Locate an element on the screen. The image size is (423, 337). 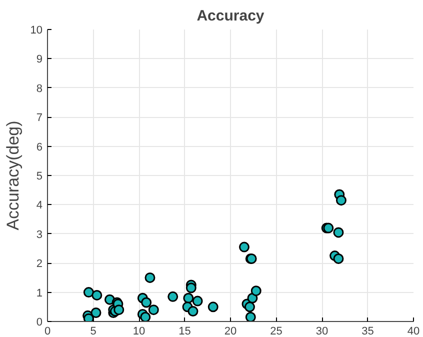
y-tick-label: 0 is located at coordinates (39, 322).